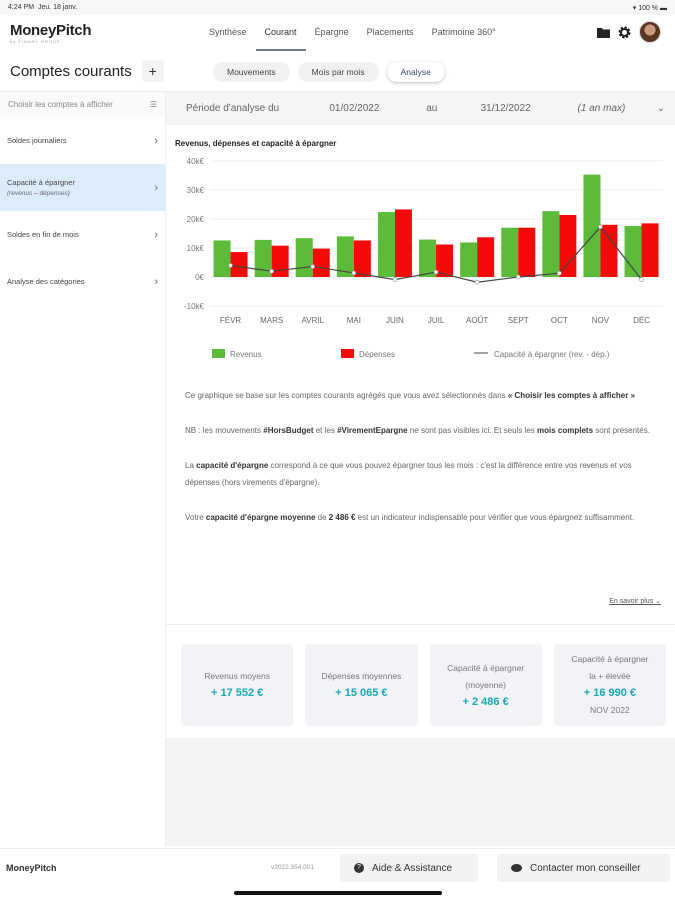 The height and width of the screenshot is (900, 675). I want to click on card-capacite-moyenne: Capacité à épargner (moyenne) + 2 486 €, so click(485, 685).